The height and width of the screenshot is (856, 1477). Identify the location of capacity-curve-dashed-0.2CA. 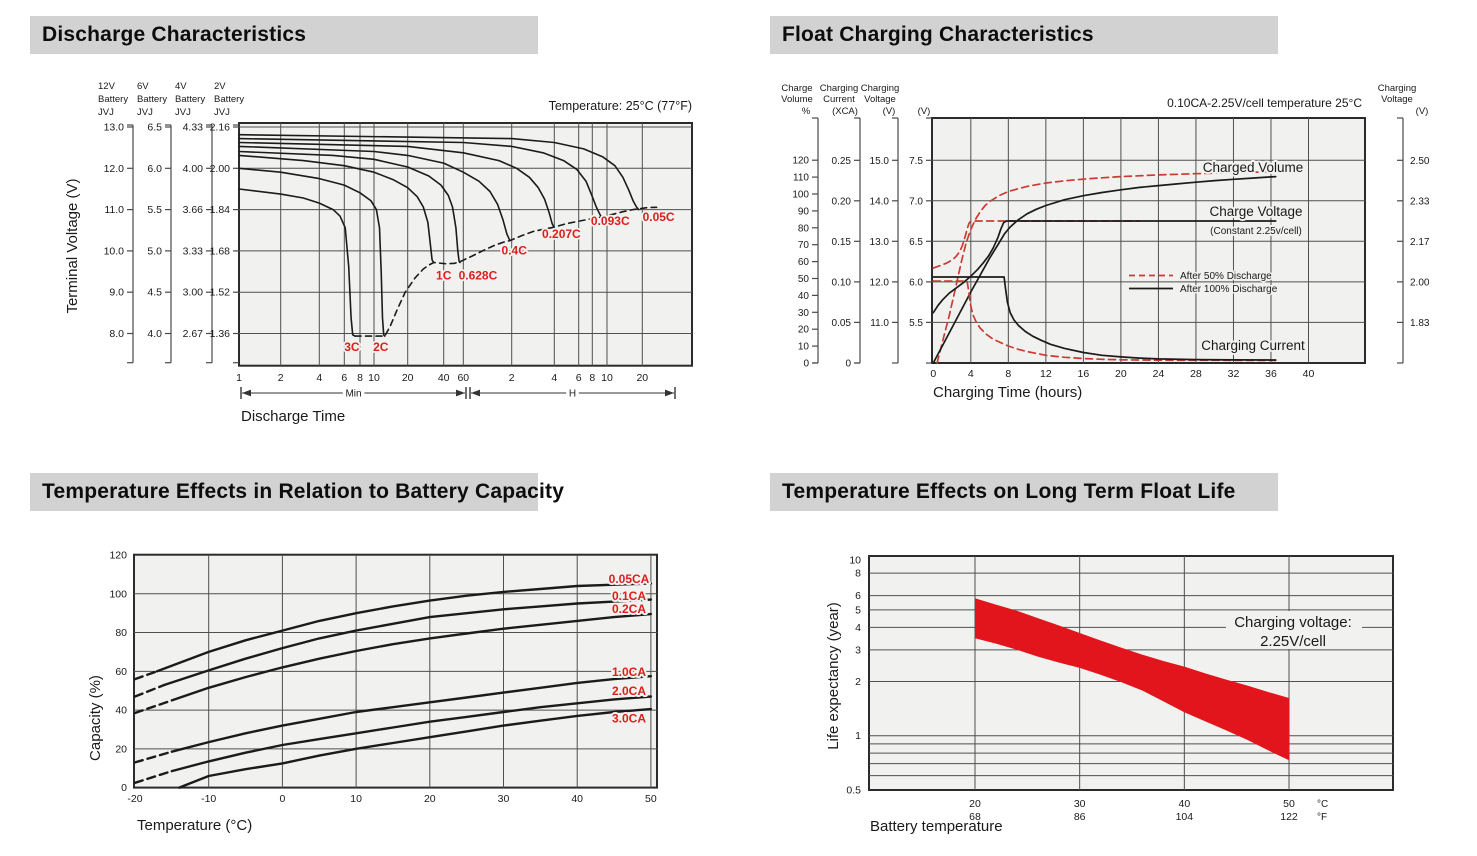
(153, 707).